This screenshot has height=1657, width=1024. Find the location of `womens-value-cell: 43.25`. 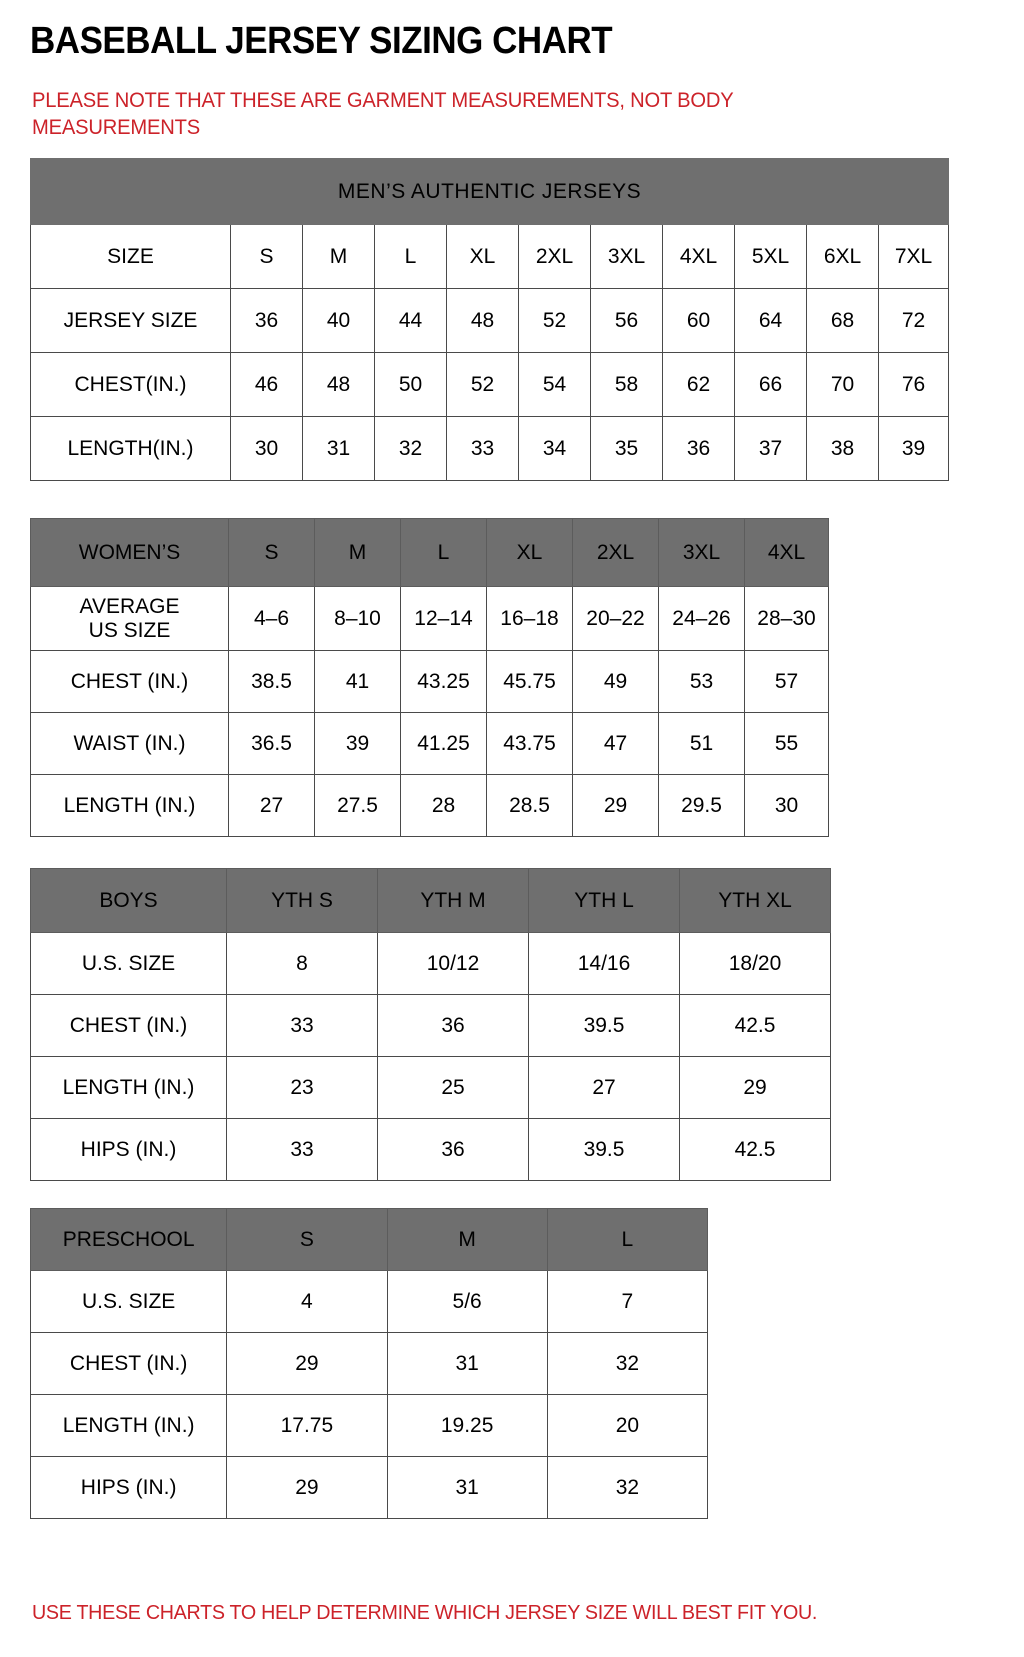

womens-value-cell: 43.25 is located at coordinates (443, 681).